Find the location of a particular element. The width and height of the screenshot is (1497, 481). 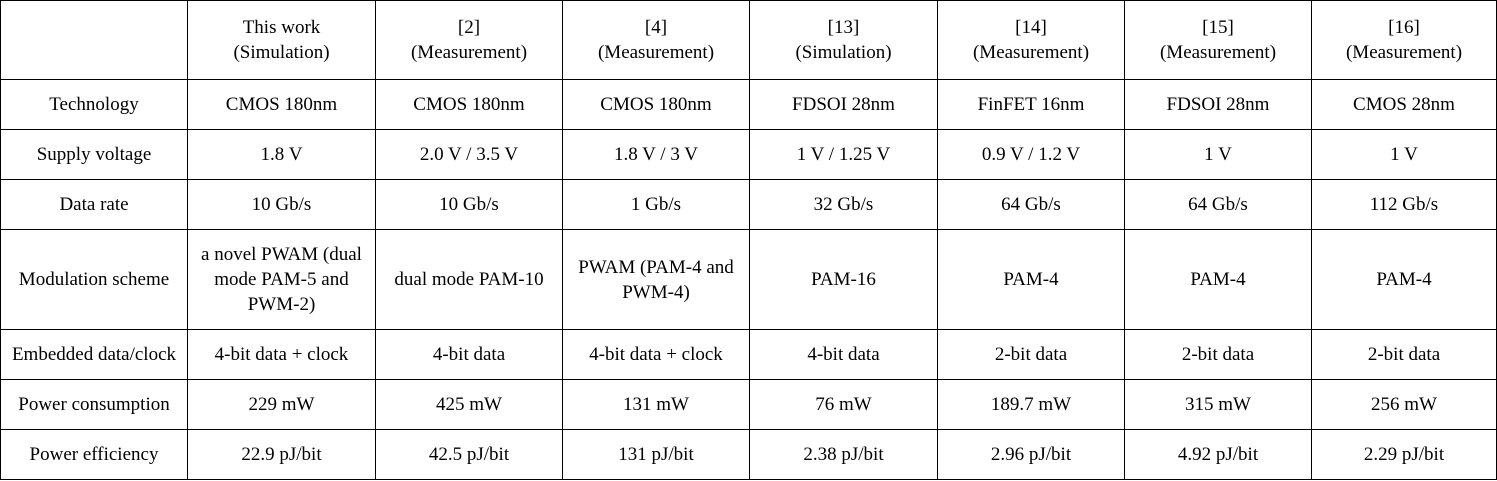

cell: 4.92 pJ/bit is located at coordinates (1218, 454).